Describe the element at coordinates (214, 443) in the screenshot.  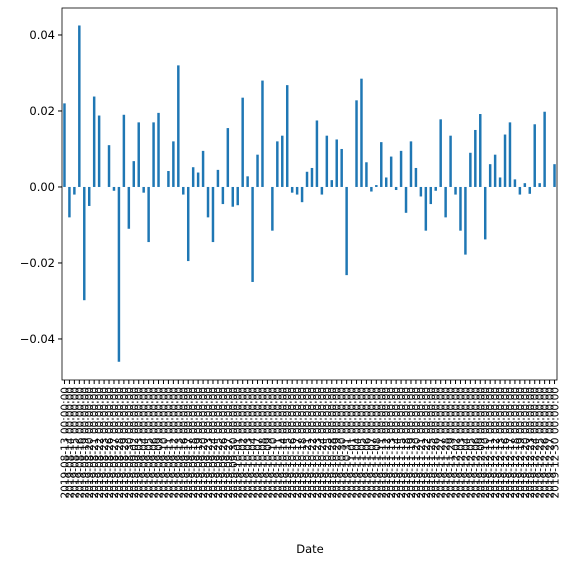
I see `x-tick-label: 2019-09-24 00:00:00` at that location.